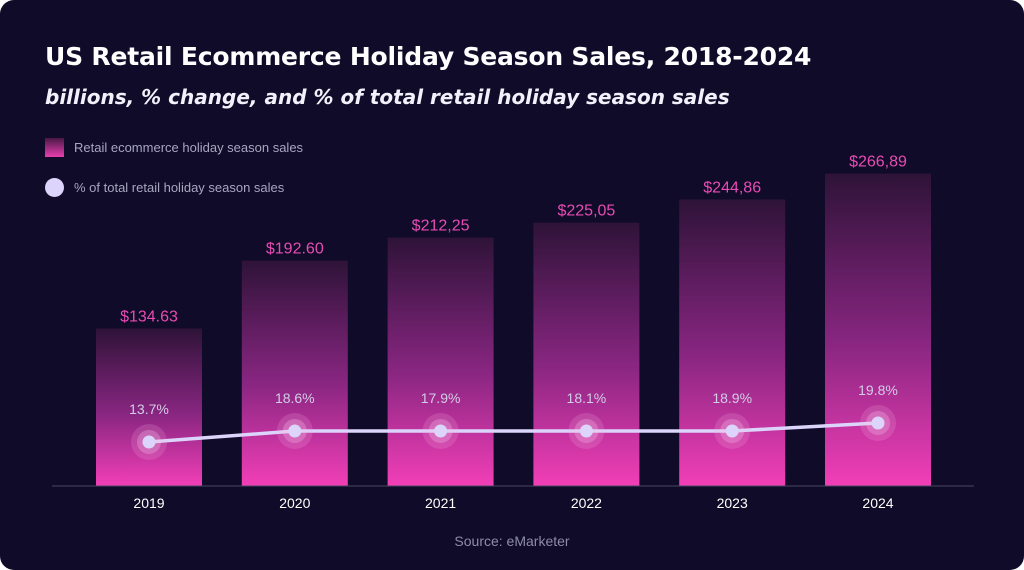  What do you see at coordinates (587, 398) in the screenshot?
I see `percent-label: 18.1%` at bounding box center [587, 398].